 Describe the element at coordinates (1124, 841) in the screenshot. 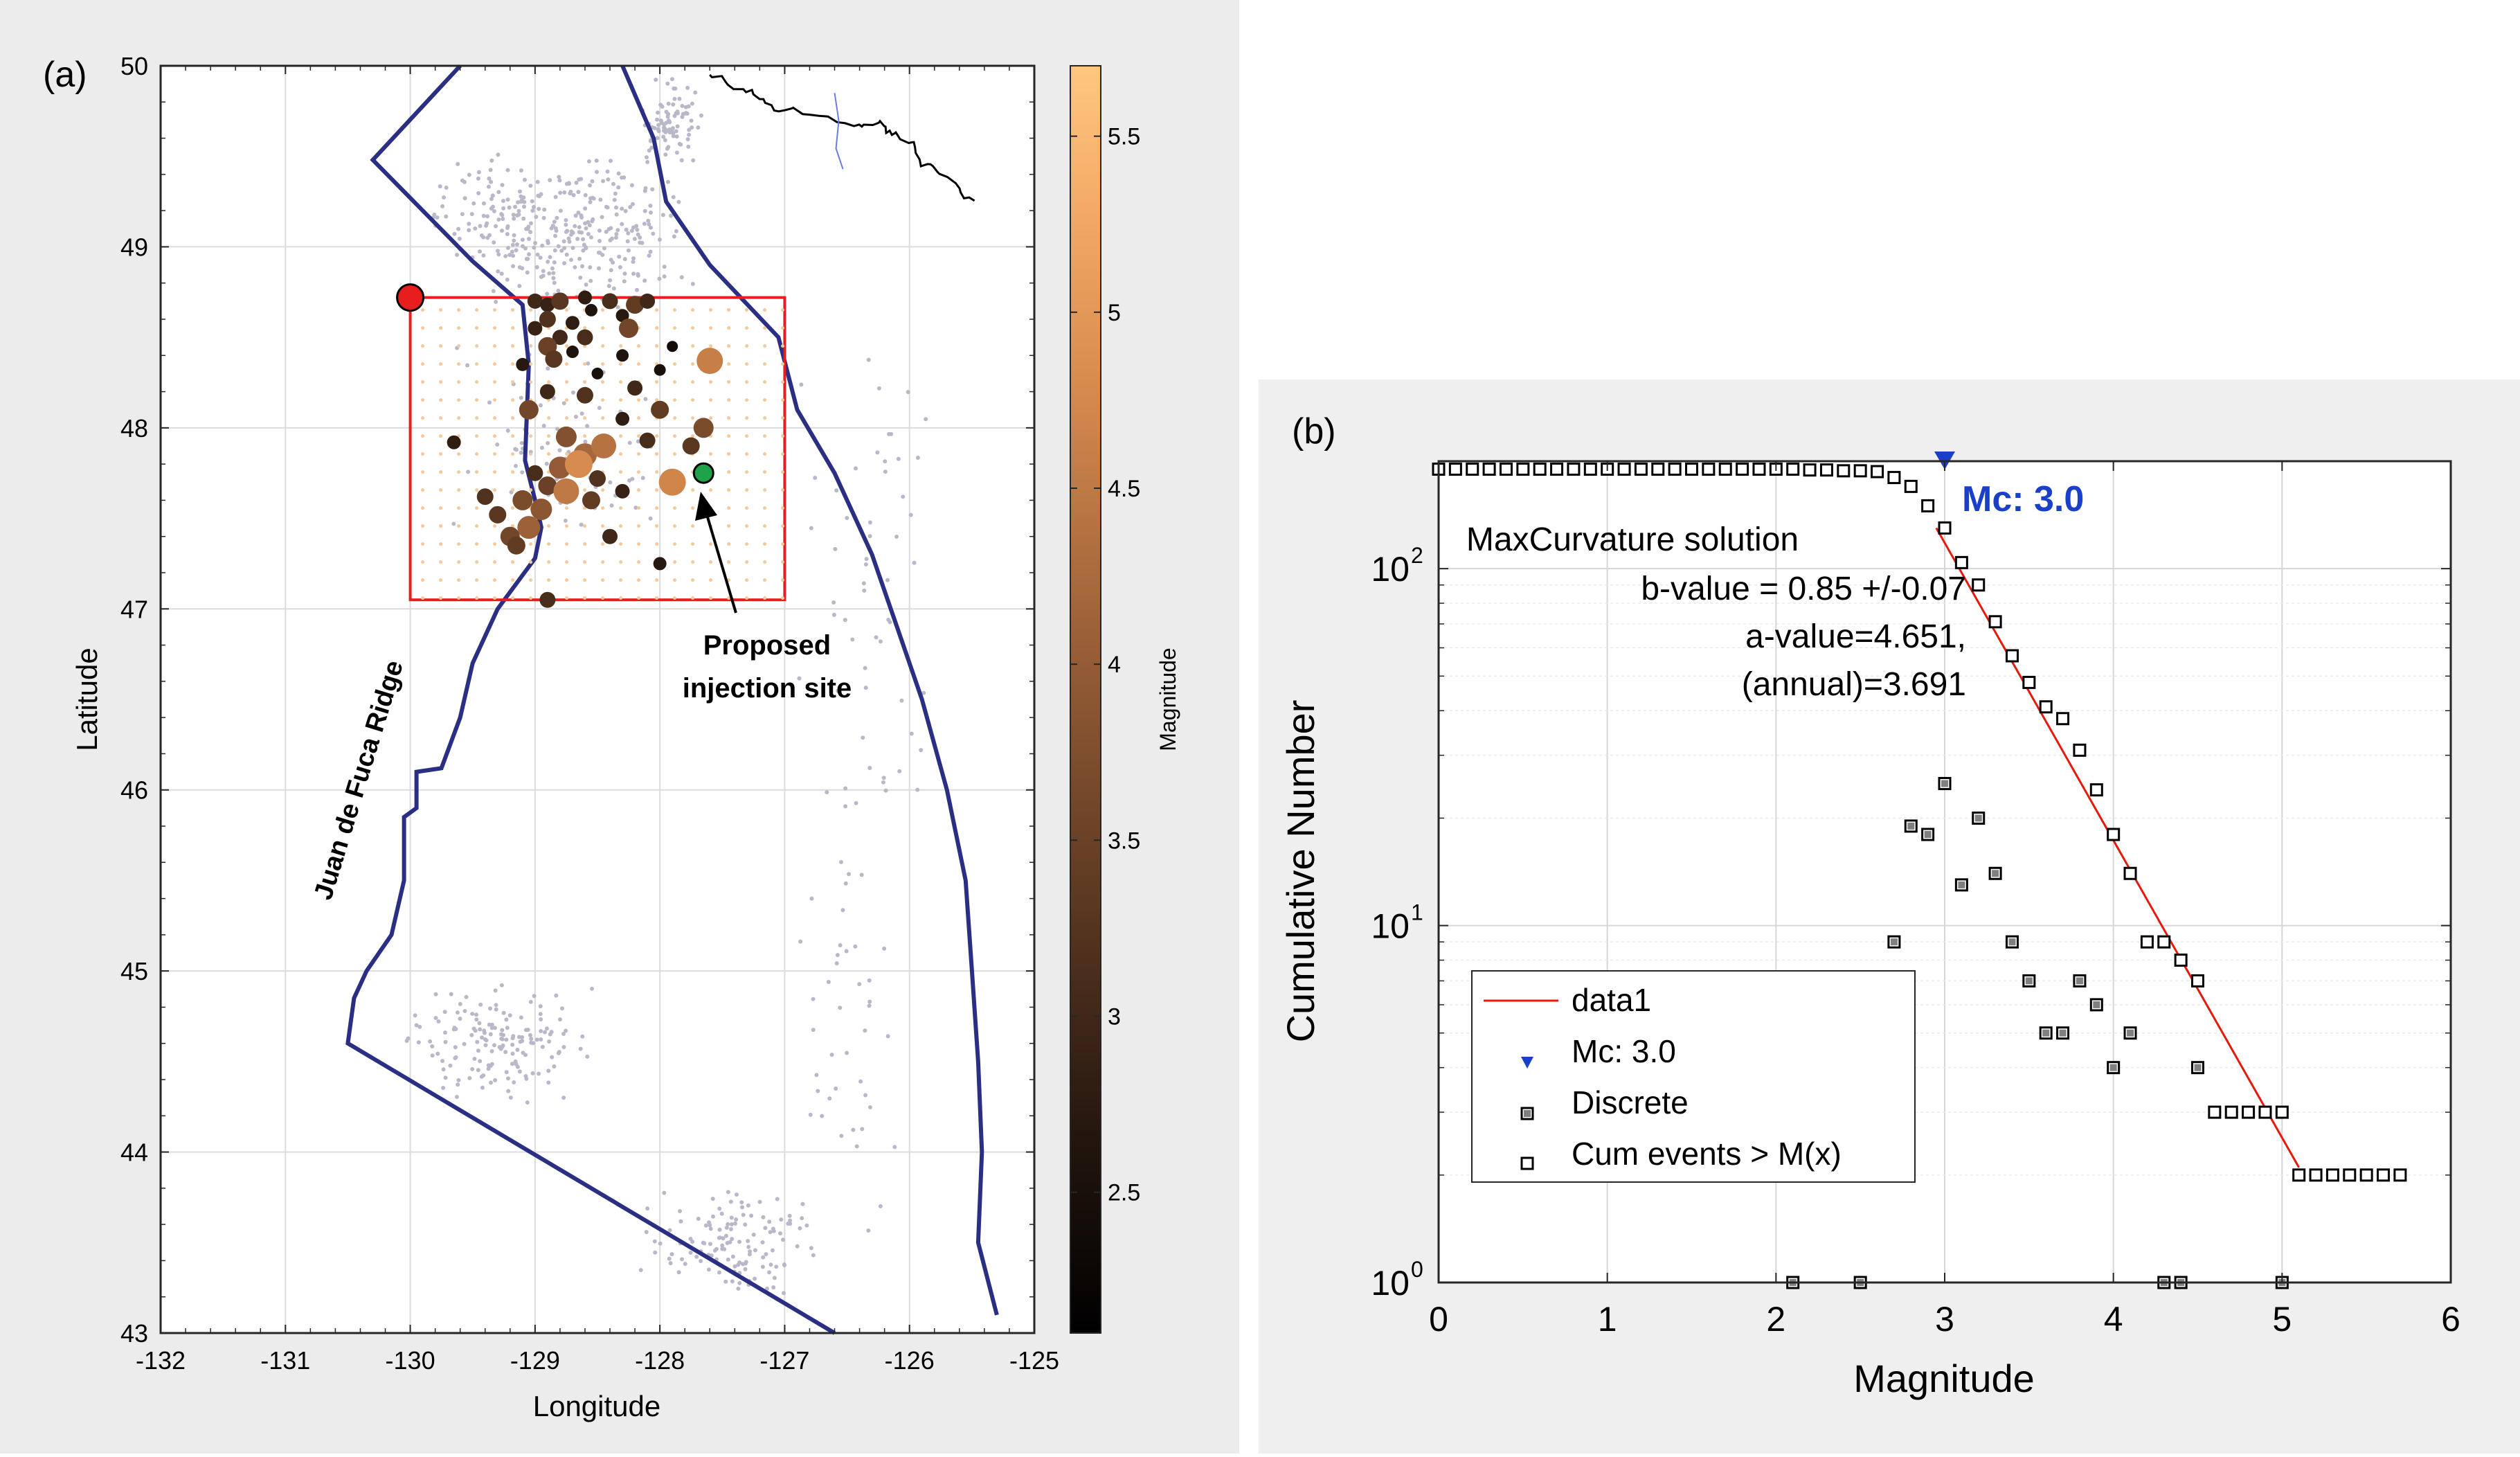

I see `colorbar-tick-label: 3.5` at that location.